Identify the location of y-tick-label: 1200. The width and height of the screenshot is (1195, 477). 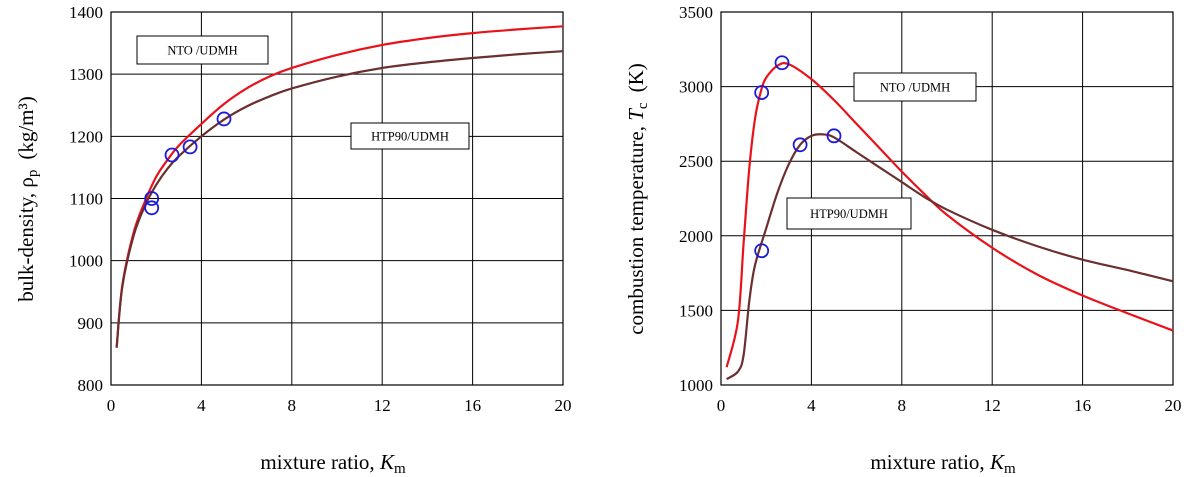
(86, 136).